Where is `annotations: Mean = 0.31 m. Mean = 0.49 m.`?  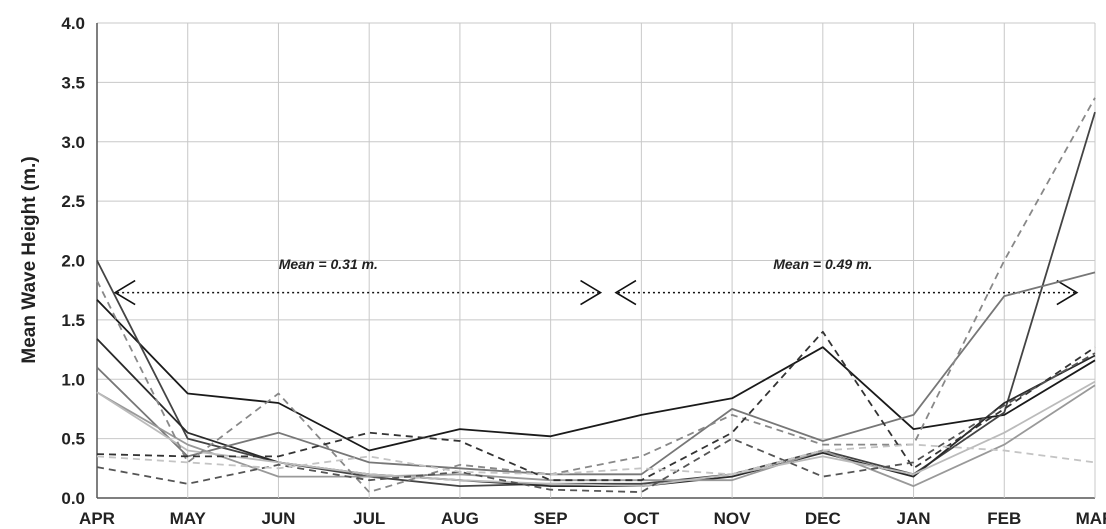 annotations: Mean = 0.31 m. Mean = 0.49 m. is located at coordinates (596, 281).